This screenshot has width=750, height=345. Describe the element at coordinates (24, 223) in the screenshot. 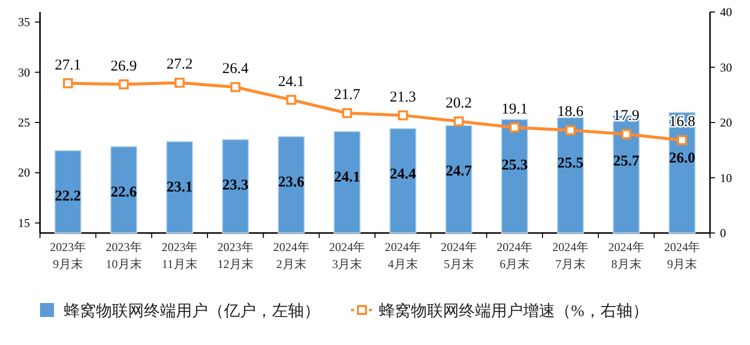

I see `y-tick-label: 15` at that location.